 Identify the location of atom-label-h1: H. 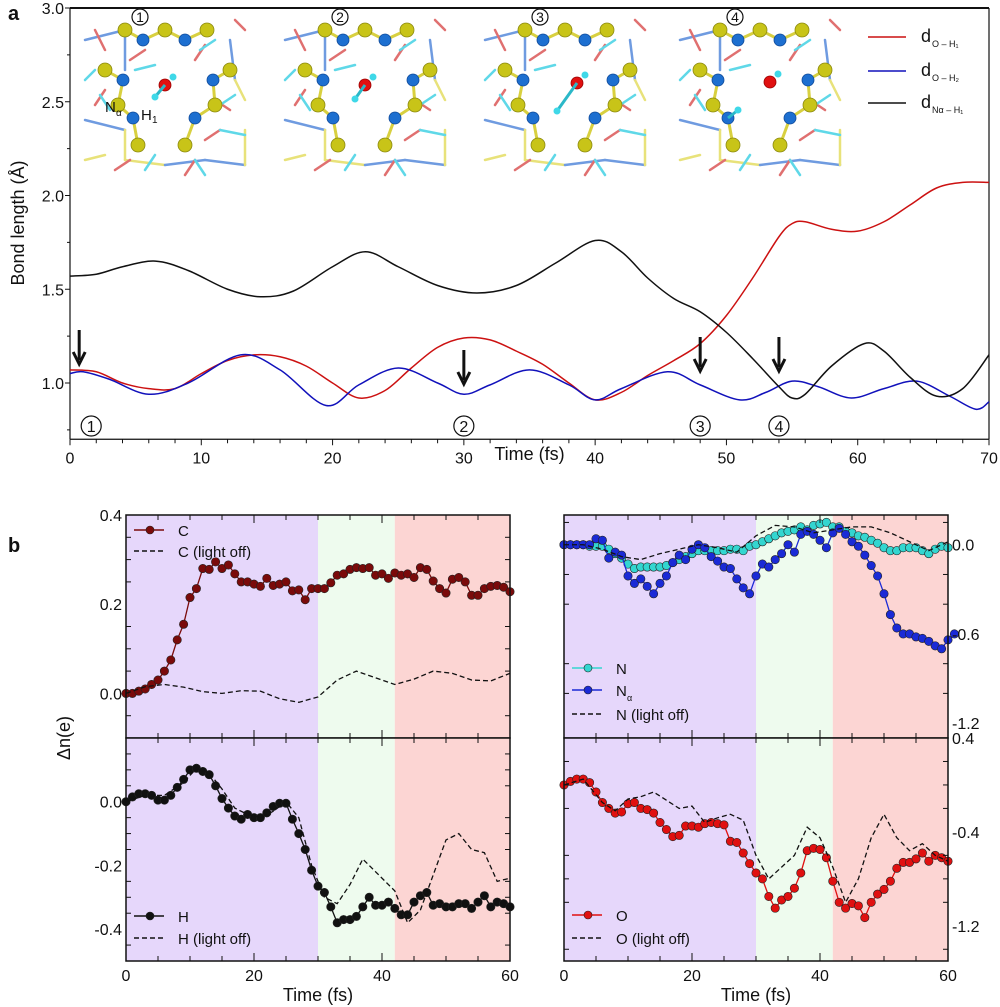
(146, 115).